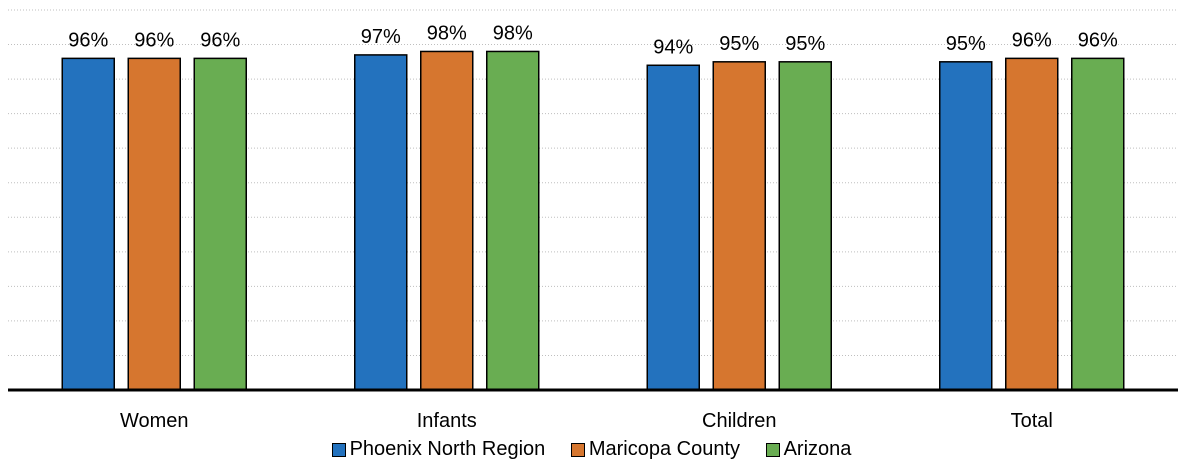 This screenshot has width=1183, height=474. I want to click on legend-label-arizona: Arizona, so click(817, 449).